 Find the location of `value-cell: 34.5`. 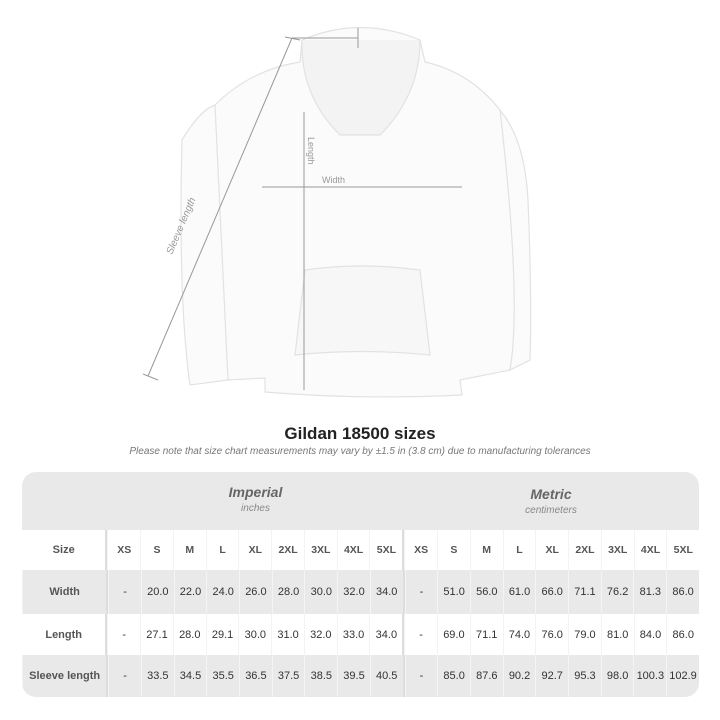

value-cell: 34.5 is located at coordinates (190, 676).